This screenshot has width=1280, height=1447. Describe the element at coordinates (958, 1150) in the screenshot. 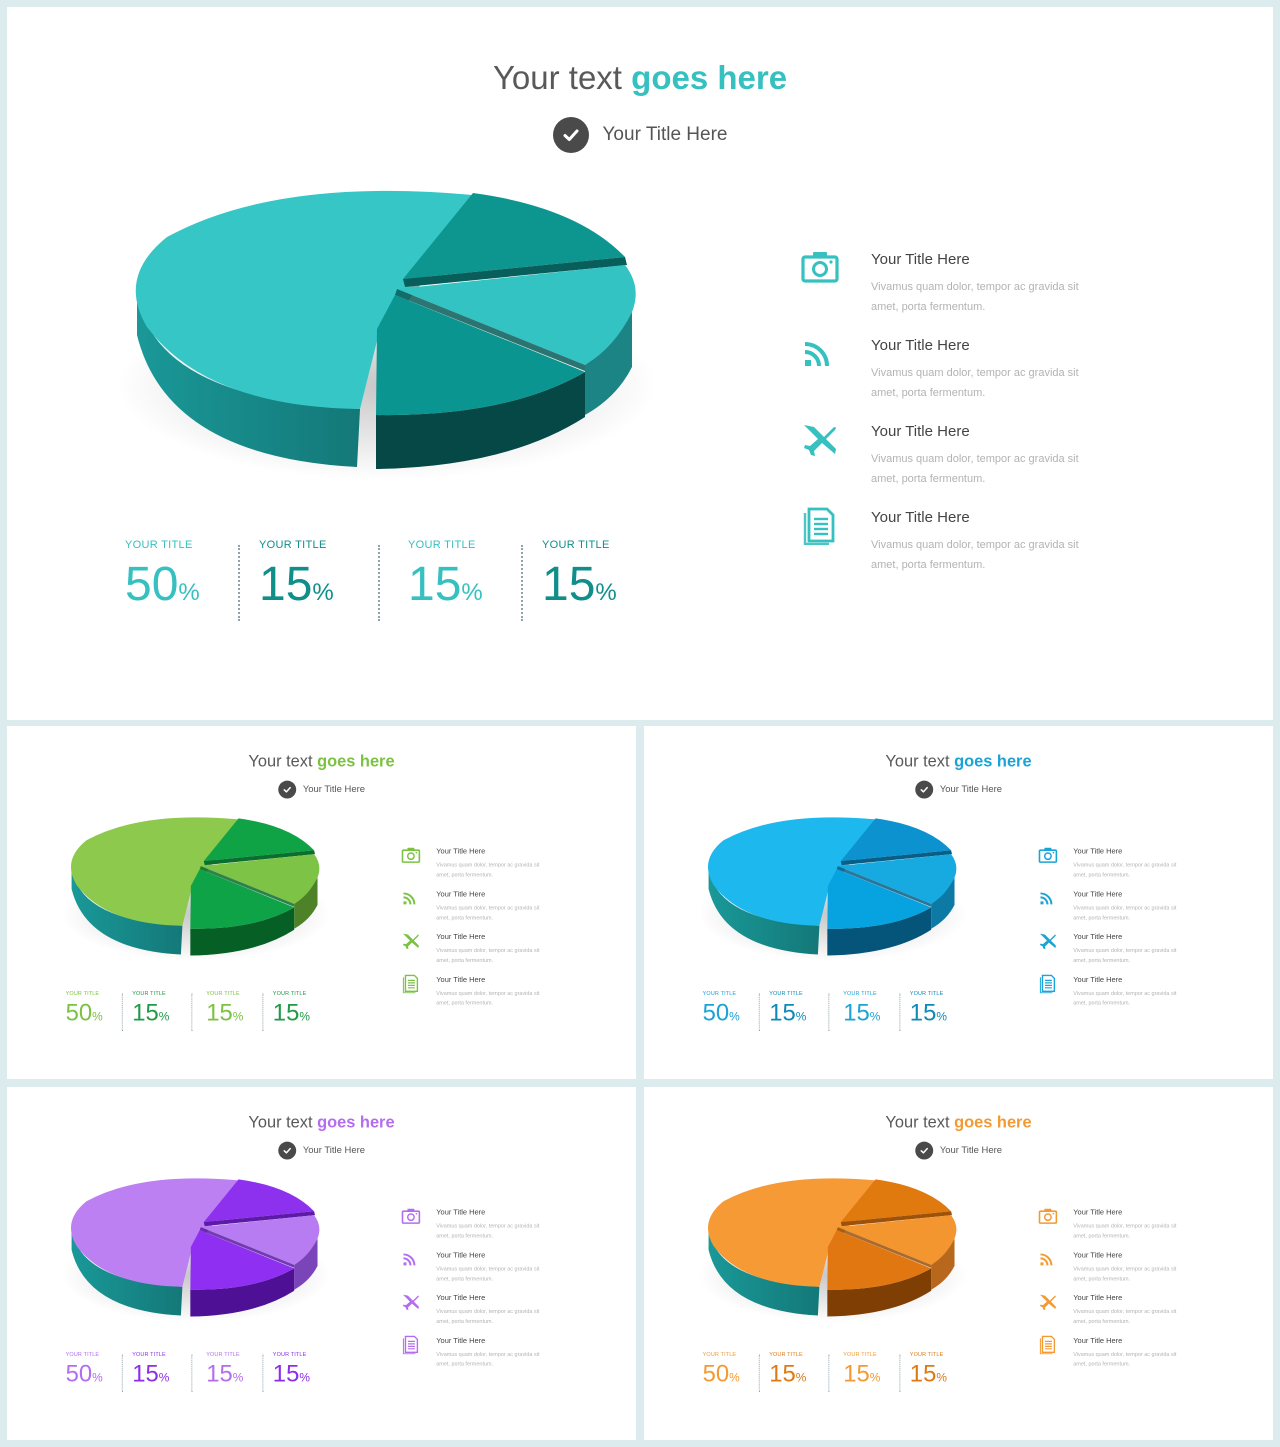

I see `subtitle-row: Your Title Here` at that location.